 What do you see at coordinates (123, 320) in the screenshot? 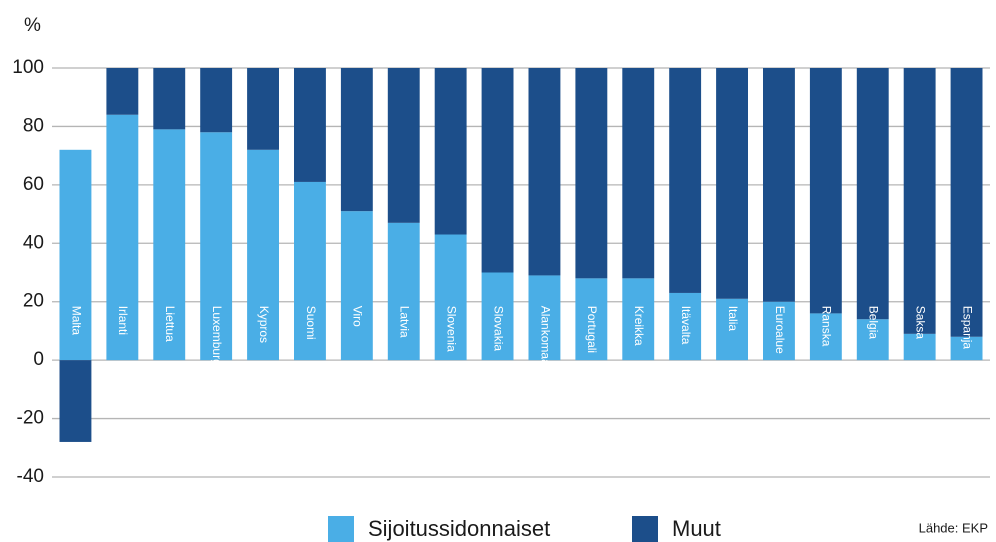
I see `x-tick-label: Irlanti` at bounding box center [123, 320].